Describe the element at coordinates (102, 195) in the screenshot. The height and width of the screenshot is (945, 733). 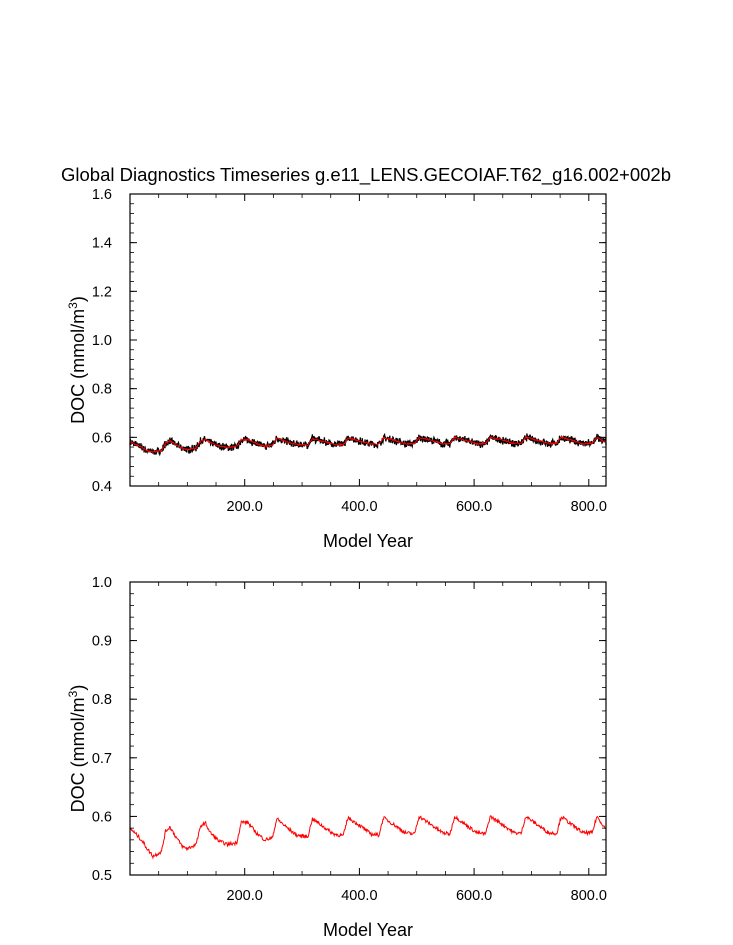
I see `y-tick-label: 1.6` at that location.